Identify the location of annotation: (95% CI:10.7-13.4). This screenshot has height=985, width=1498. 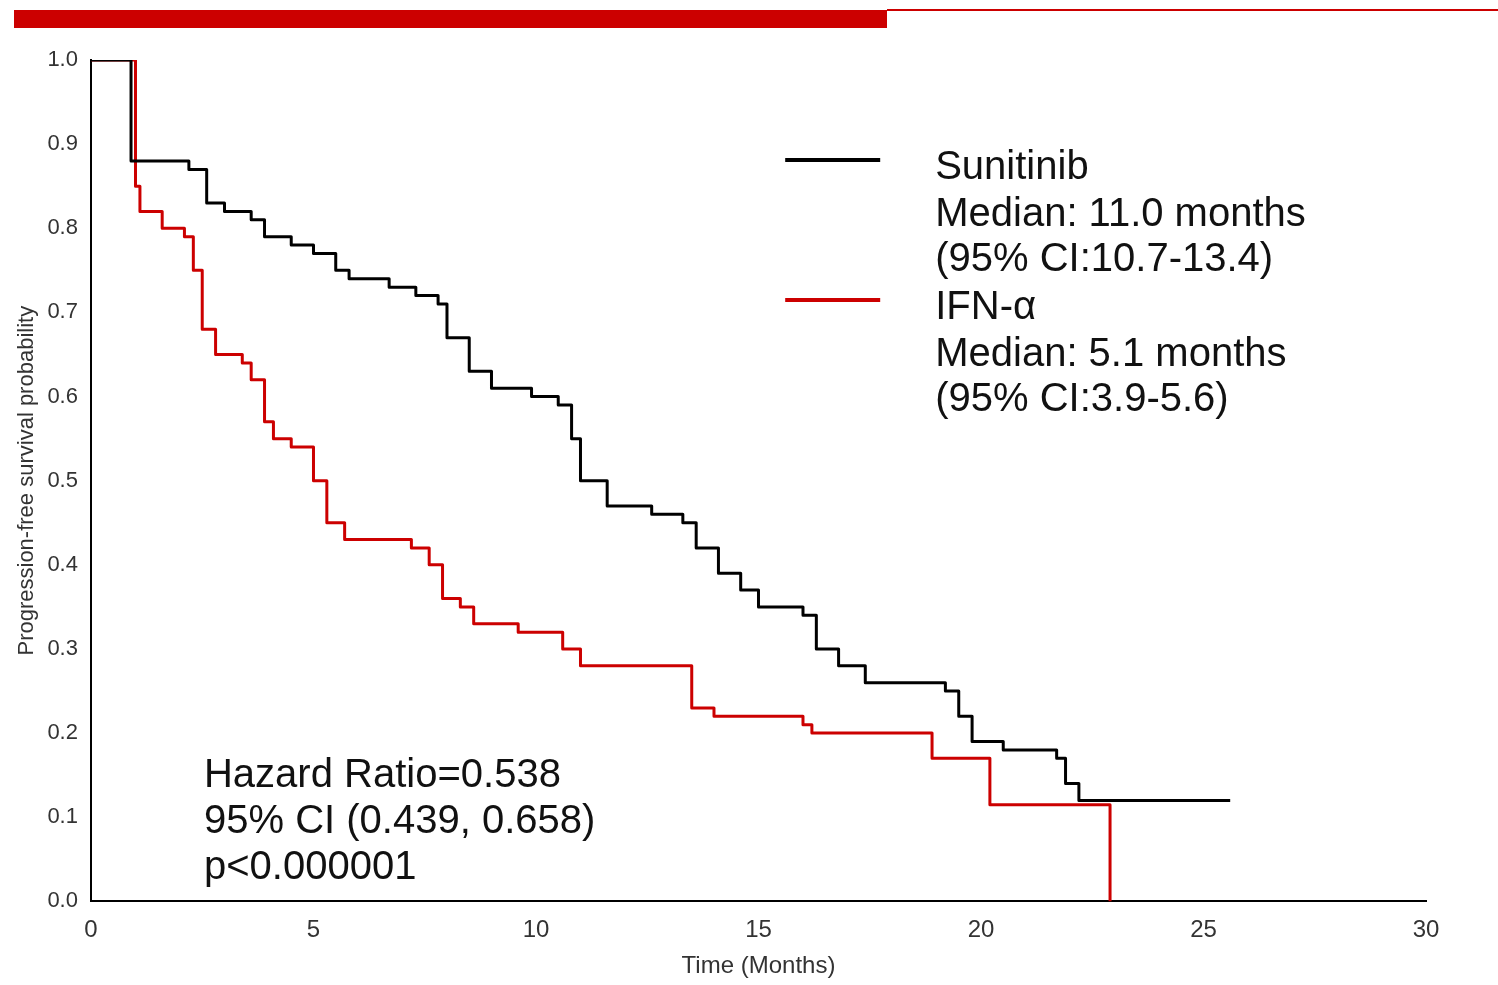
(1104, 257).